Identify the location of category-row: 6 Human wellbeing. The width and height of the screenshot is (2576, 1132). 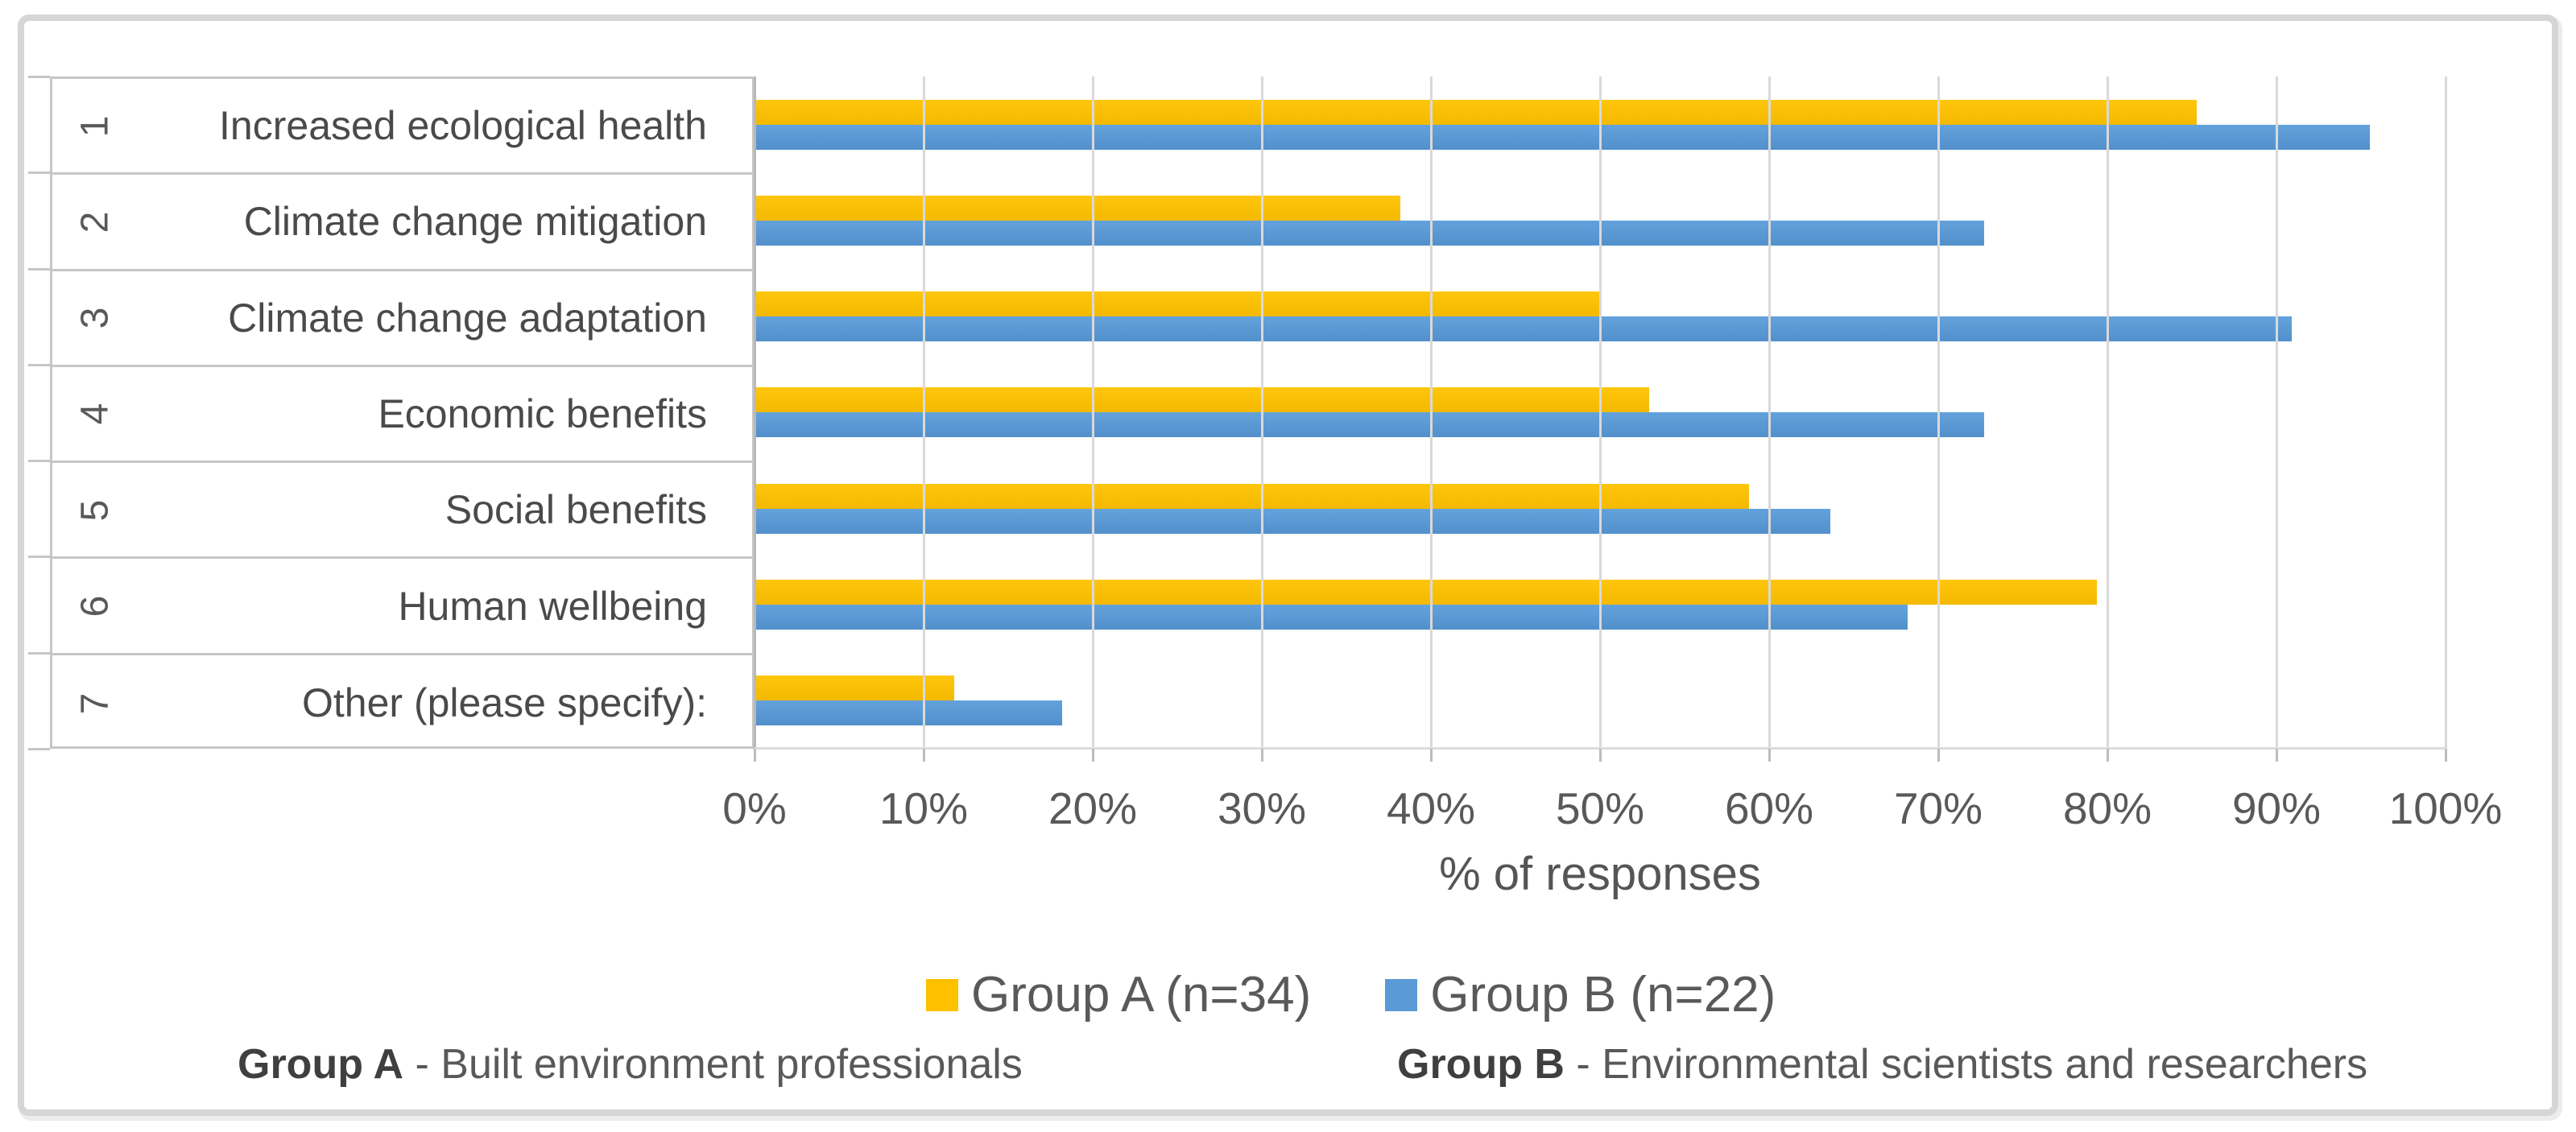
(402, 607).